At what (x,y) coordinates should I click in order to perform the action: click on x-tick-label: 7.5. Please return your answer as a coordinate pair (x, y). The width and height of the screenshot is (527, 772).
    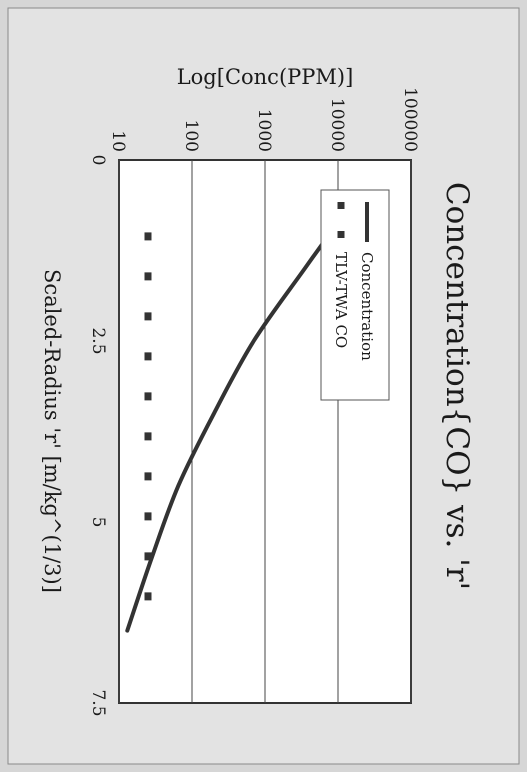
    Looking at the image, I should click on (98, 702).